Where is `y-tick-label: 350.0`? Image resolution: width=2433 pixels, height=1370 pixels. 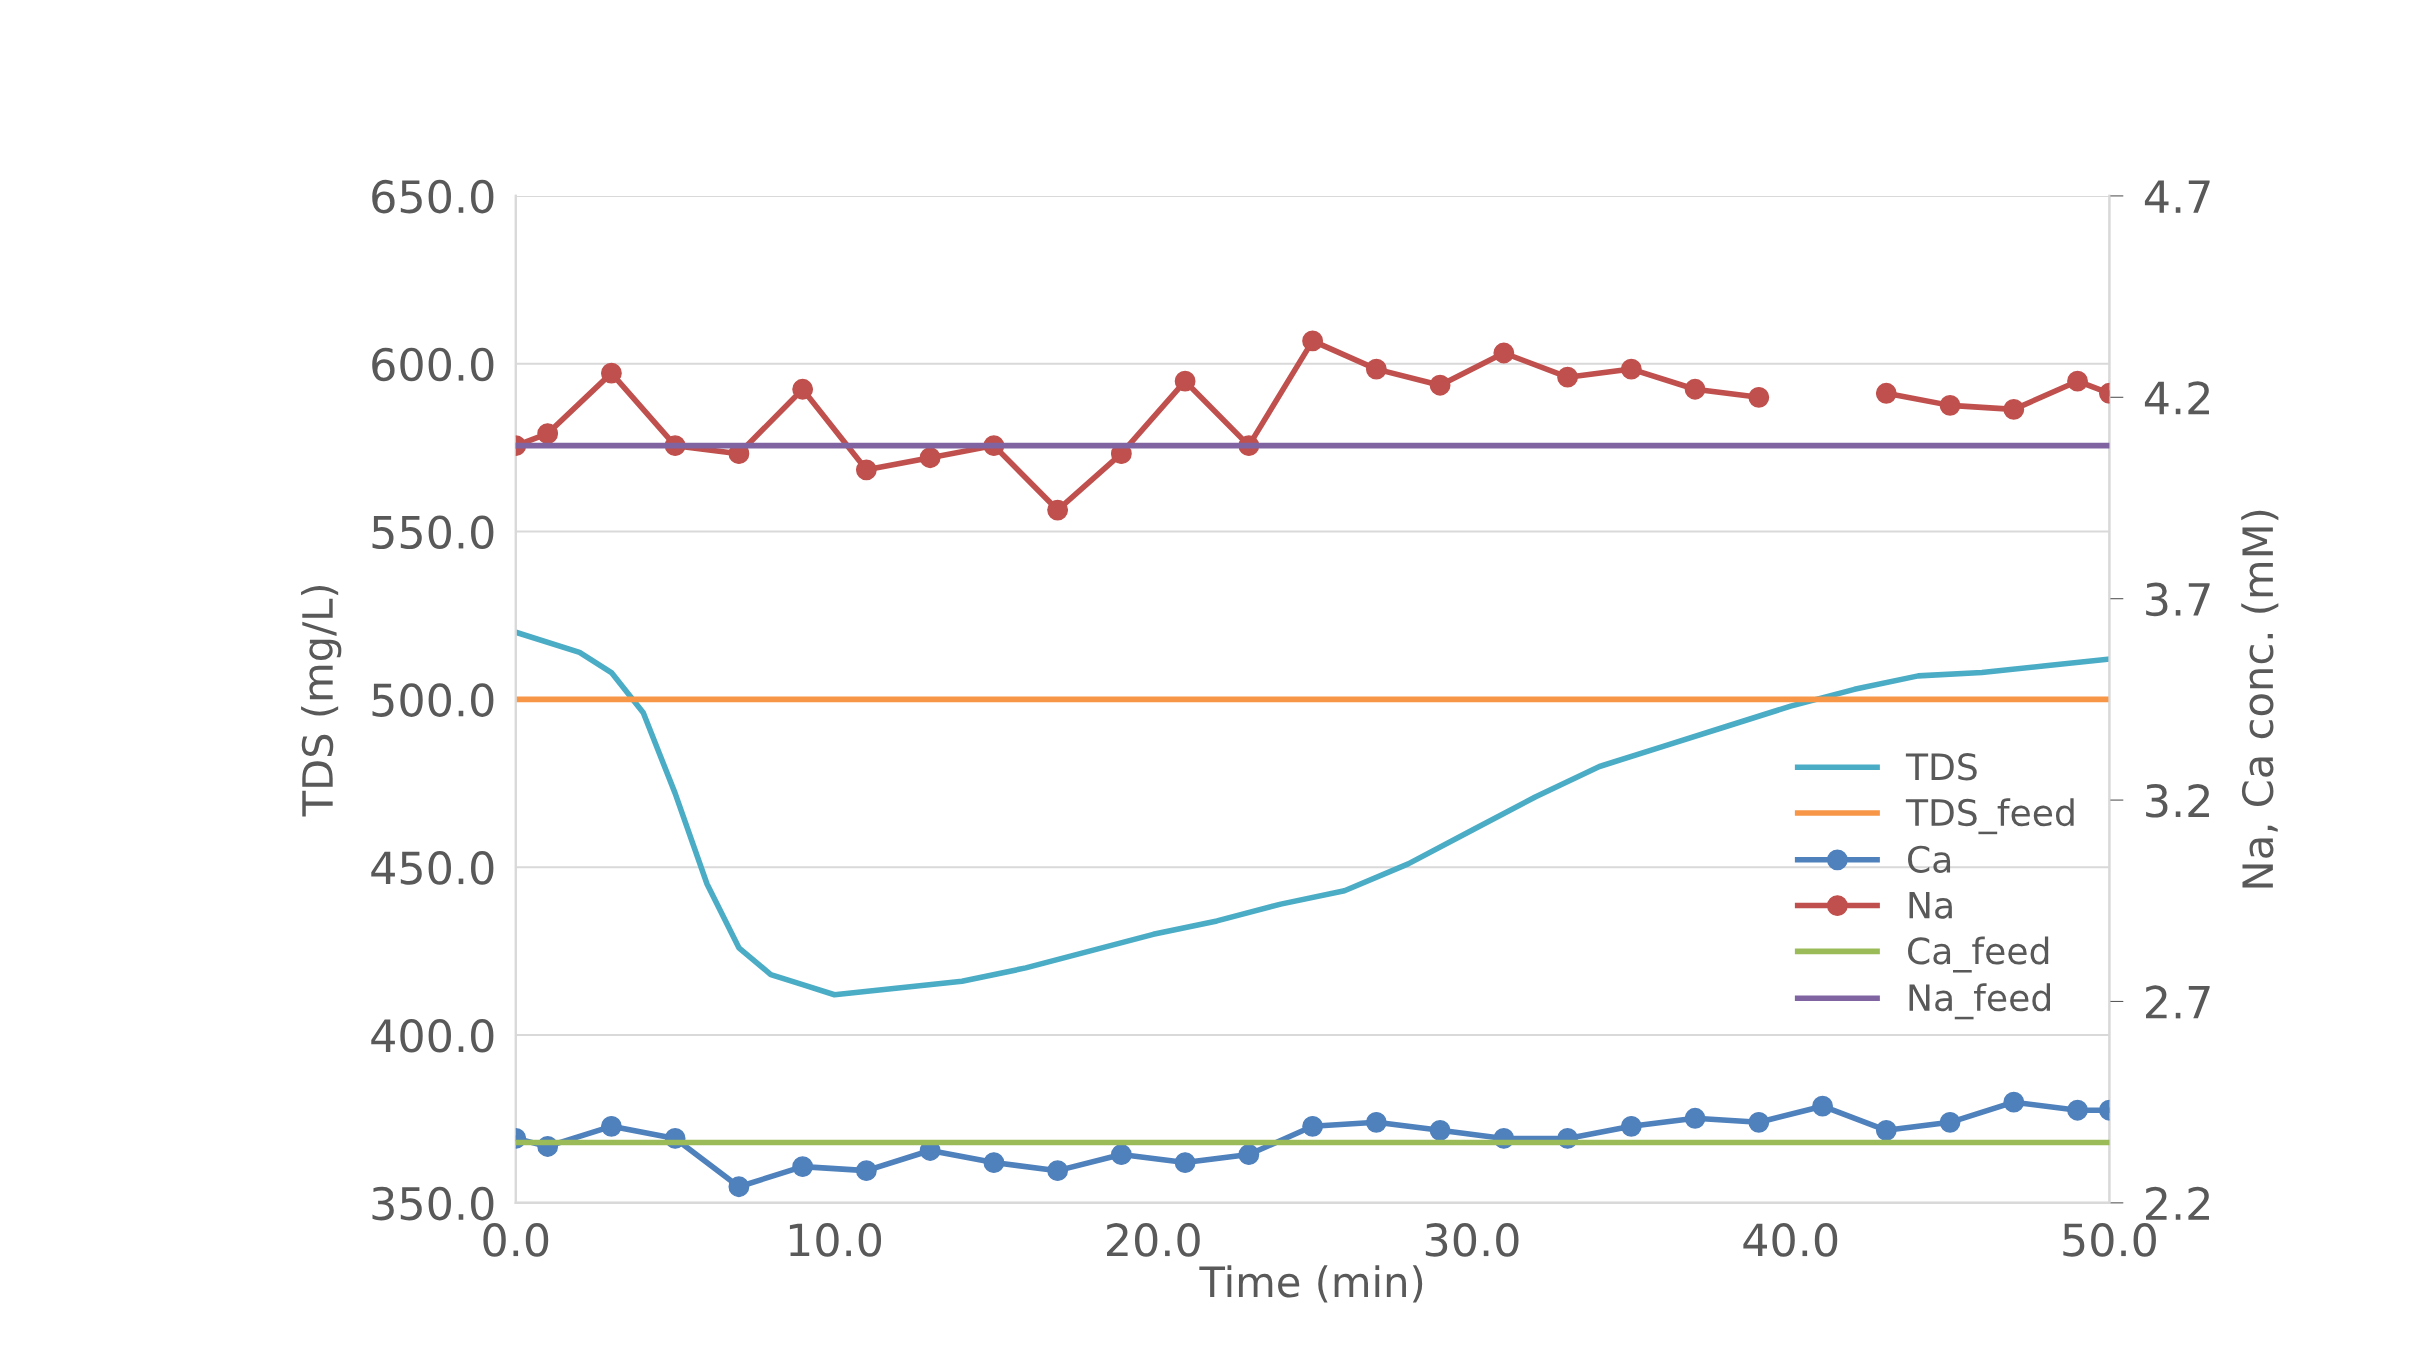 y-tick-label: 350.0 is located at coordinates (433, 1203).